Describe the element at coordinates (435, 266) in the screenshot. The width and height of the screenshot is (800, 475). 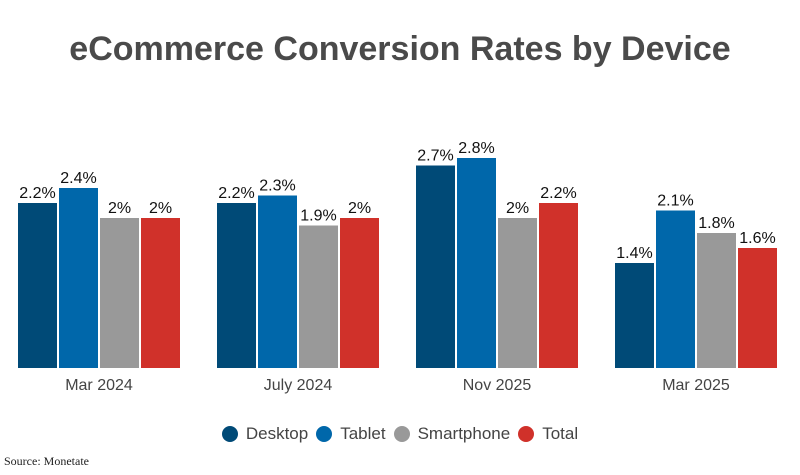
I see `bar-desktop-nov-2025` at that location.